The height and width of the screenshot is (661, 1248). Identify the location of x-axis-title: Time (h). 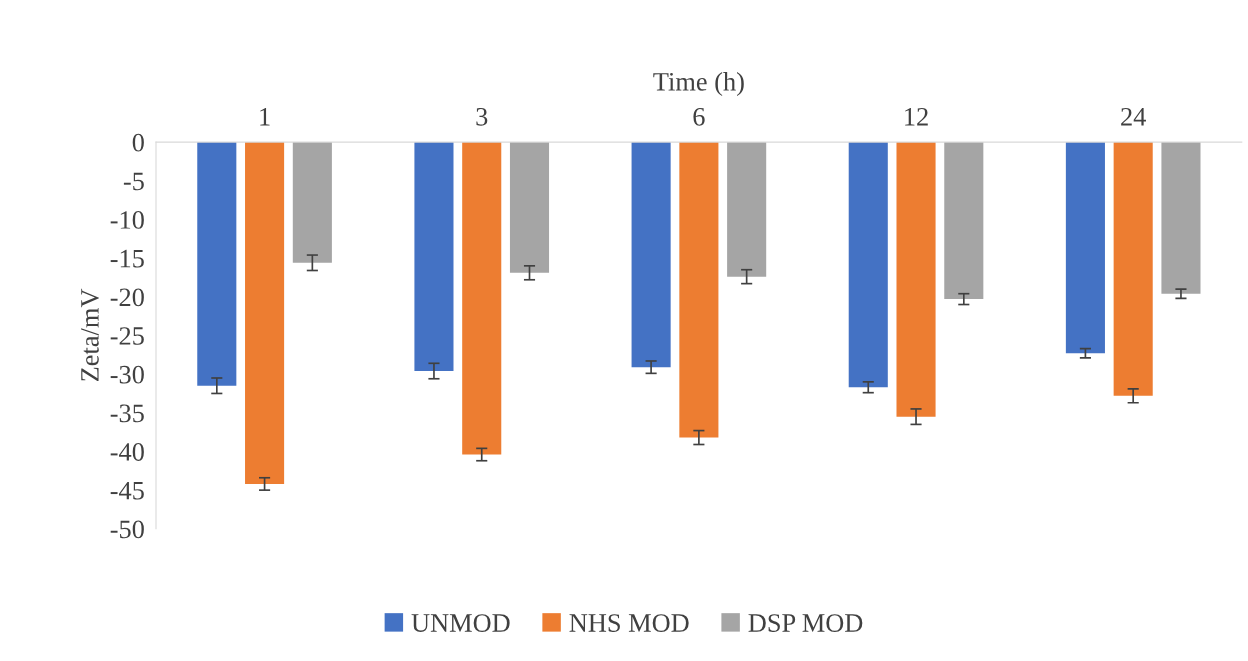
(698, 84).